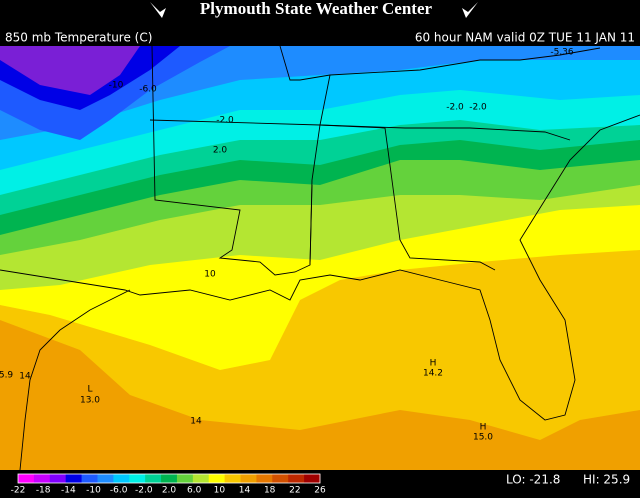 This screenshot has height=498, width=640. I want to click on legend-label: 10, so click(220, 491).